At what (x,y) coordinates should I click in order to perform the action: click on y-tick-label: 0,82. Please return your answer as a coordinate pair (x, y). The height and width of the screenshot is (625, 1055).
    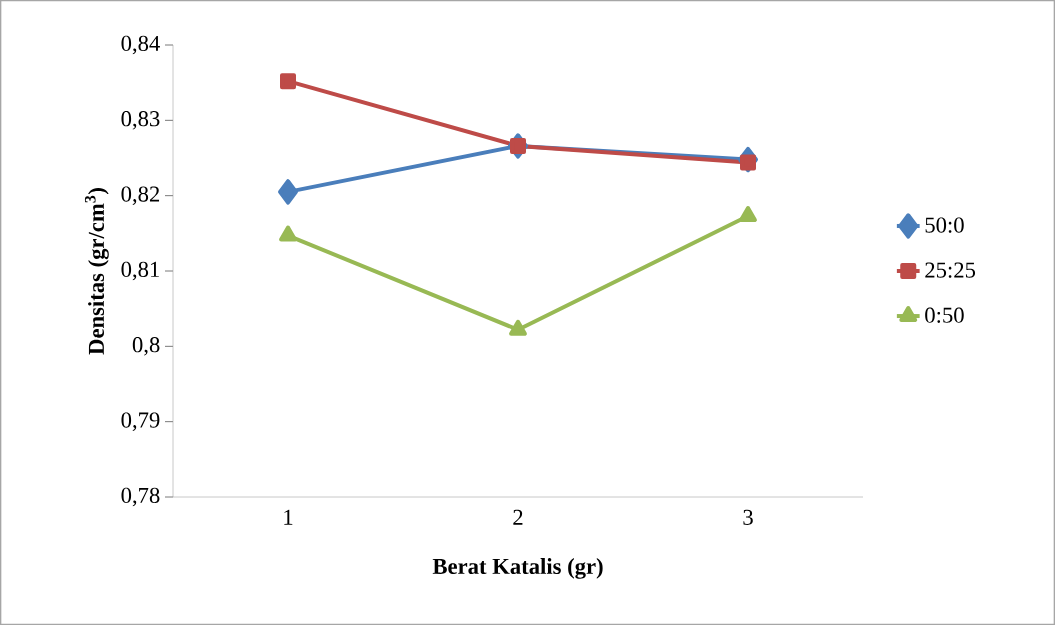
    Looking at the image, I should click on (140, 195).